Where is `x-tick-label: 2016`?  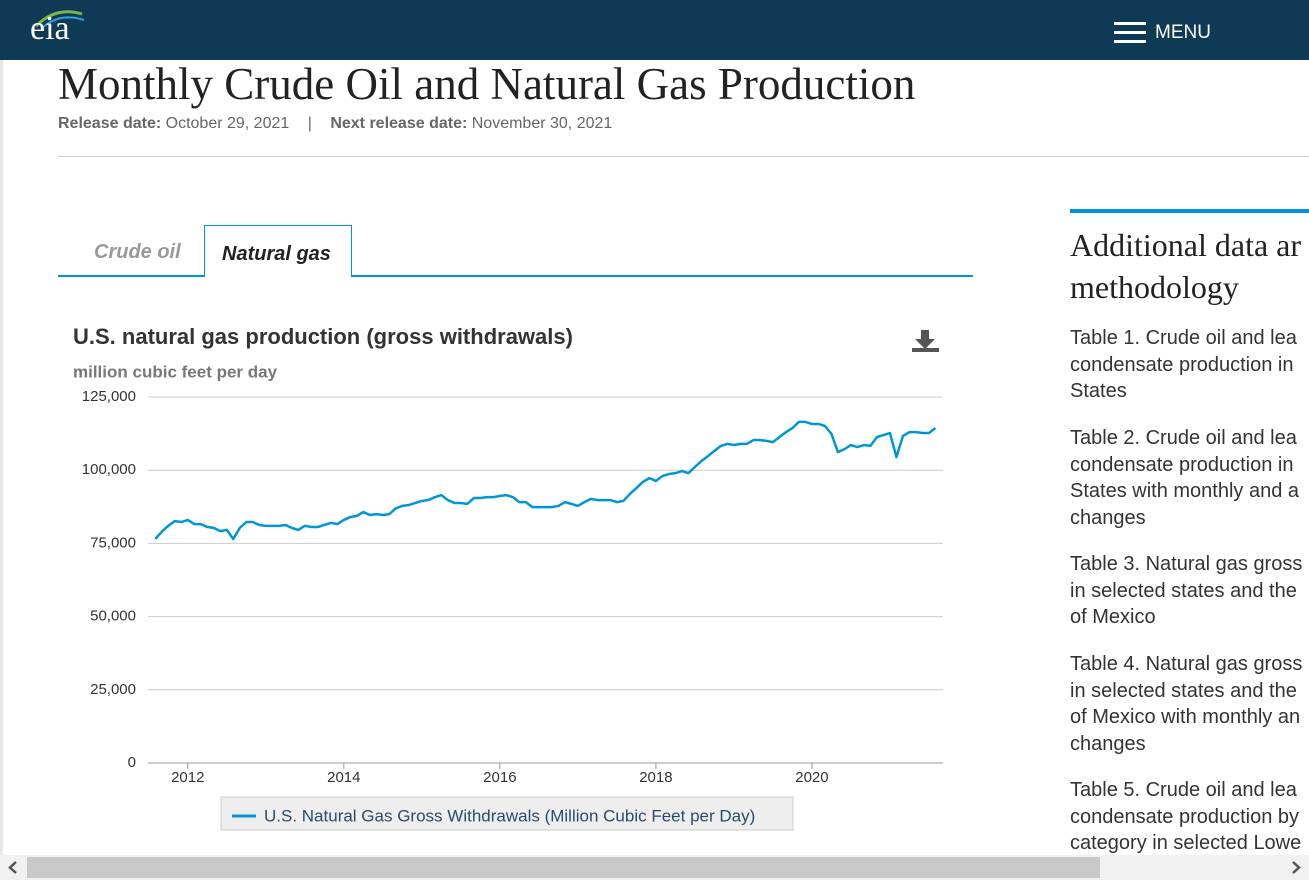
x-tick-label: 2016 is located at coordinates (499, 777).